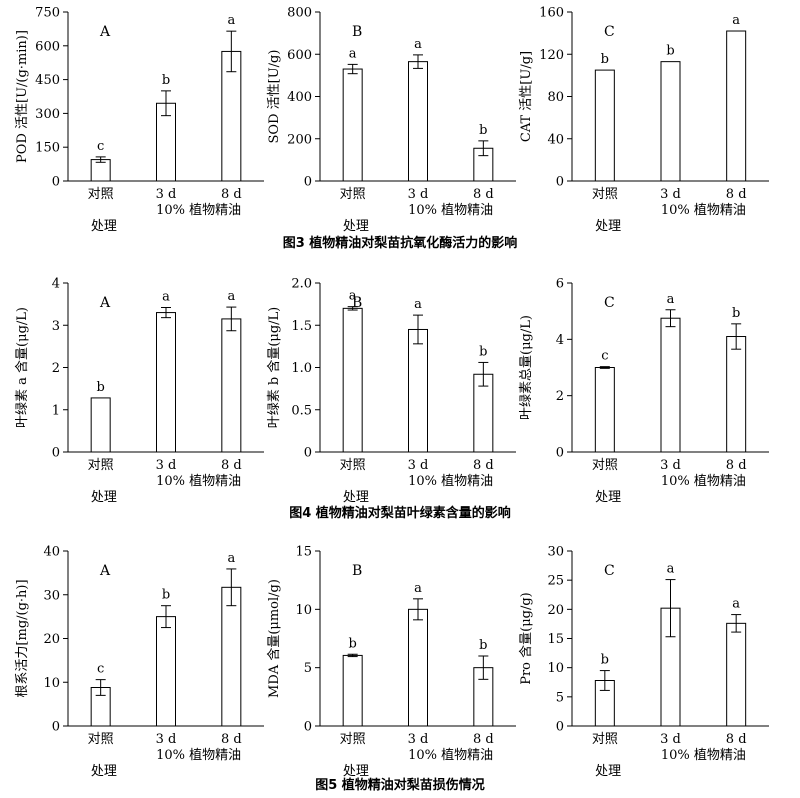 The height and width of the screenshot is (798, 800). What do you see at coordinates (400, 243) in the screenshot?
I see `figure-caption: 图3 植物精油对梨苗抗氧化酶活力的影响` at bounding box center [400, 243].